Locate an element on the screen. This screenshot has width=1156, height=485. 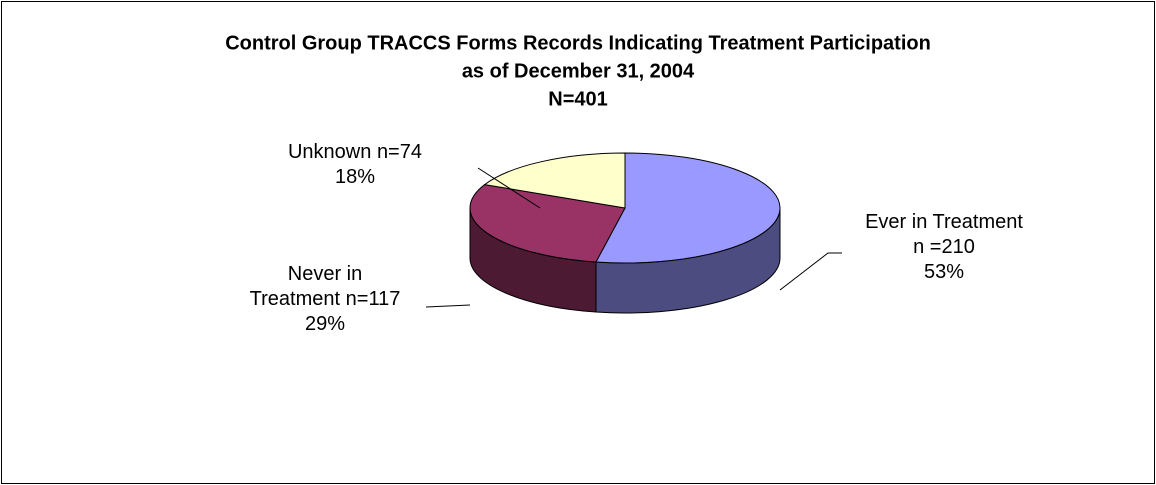
pie is located at coordinates (625, 233).